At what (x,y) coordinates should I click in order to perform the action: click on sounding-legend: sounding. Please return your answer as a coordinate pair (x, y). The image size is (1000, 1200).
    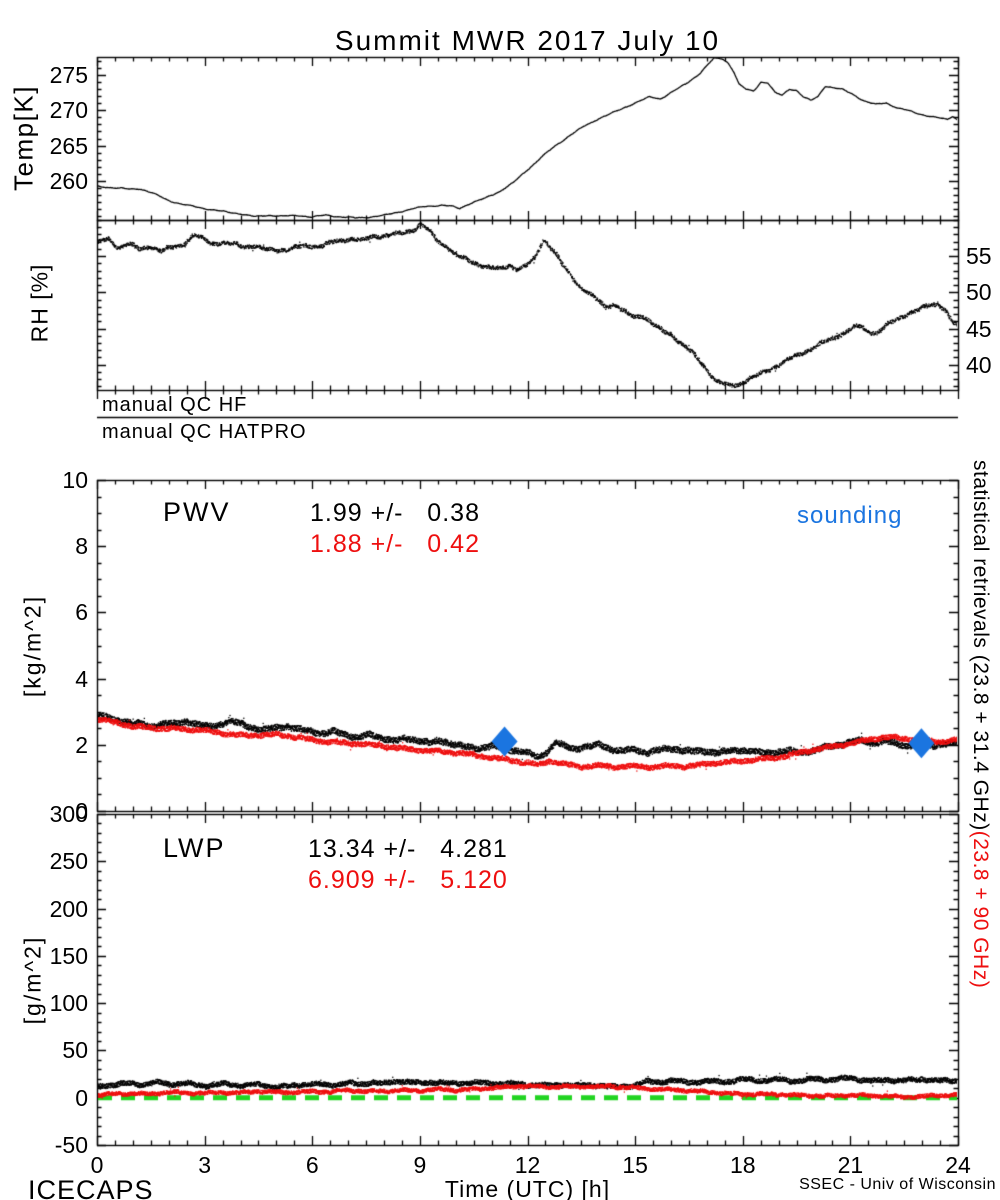
    Looking at the image, I should click on (850, 515).